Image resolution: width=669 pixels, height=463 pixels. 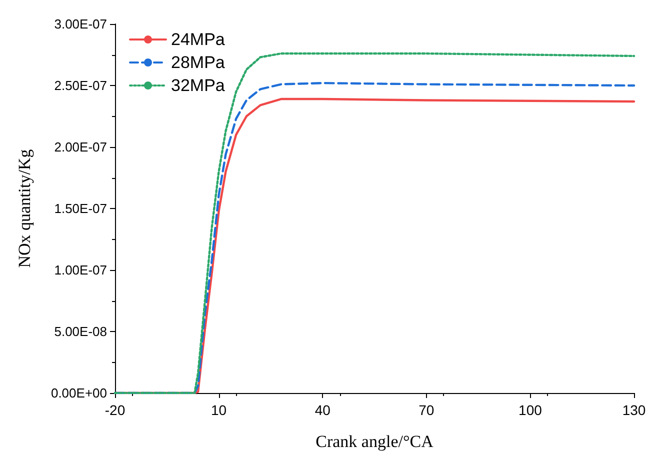 I want to click on y-tick-label: 5.00E-08, so click(x=80, y=331).